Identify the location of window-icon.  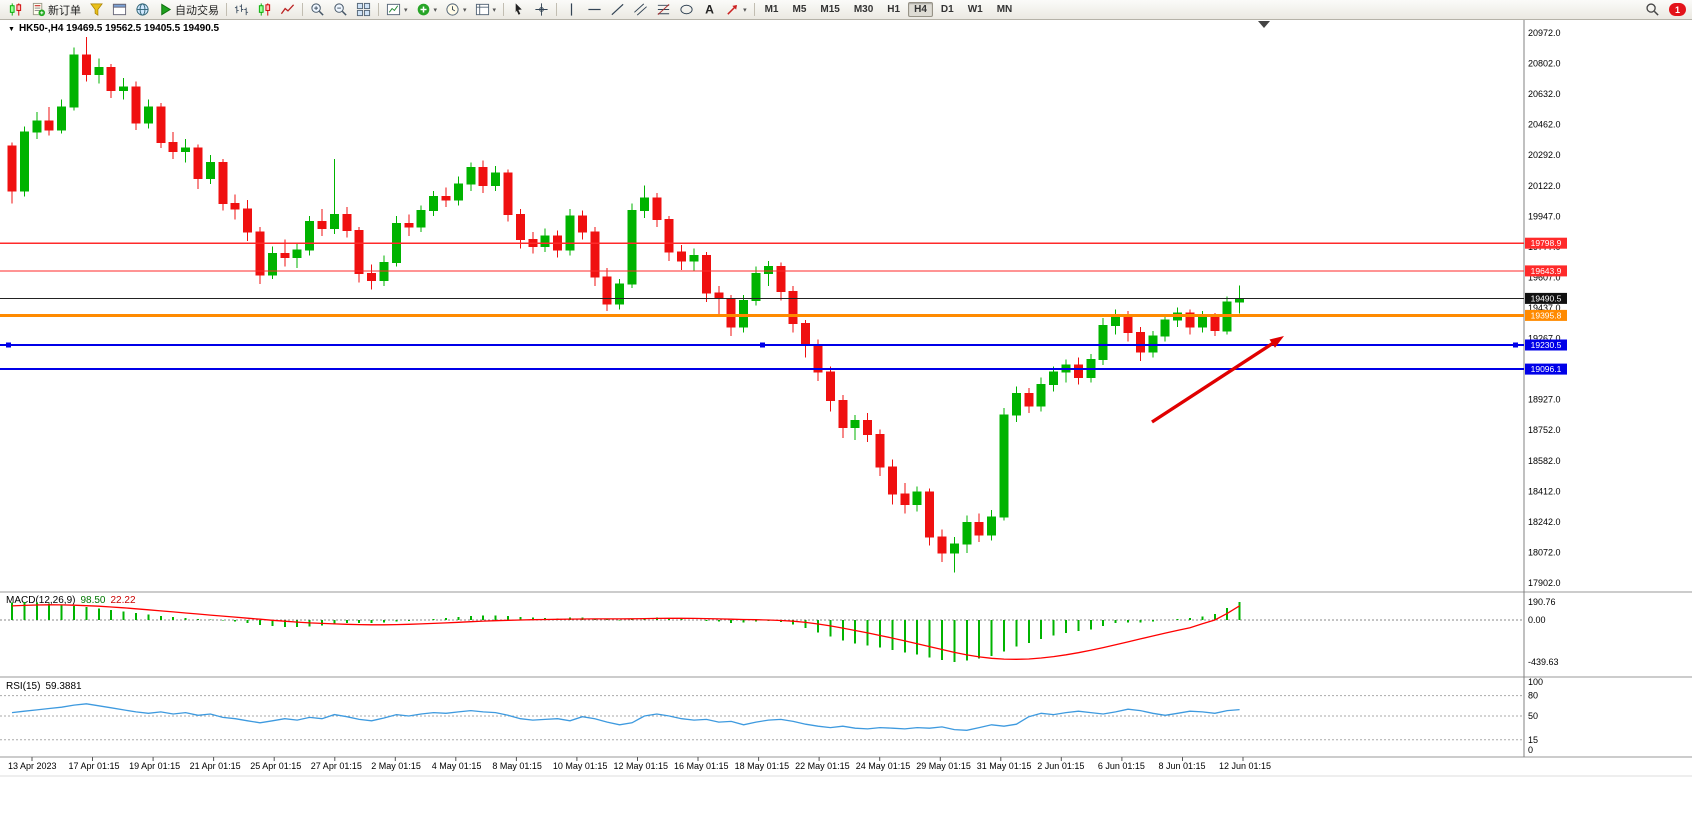
(119, 9).